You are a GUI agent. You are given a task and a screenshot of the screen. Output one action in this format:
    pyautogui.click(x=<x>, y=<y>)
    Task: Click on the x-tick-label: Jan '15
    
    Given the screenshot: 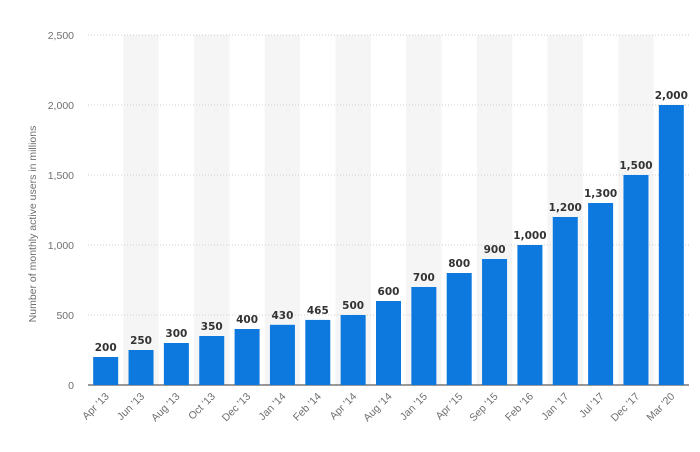 What is the action you would take?
    pyautogui.click(x=414, y=407)
    